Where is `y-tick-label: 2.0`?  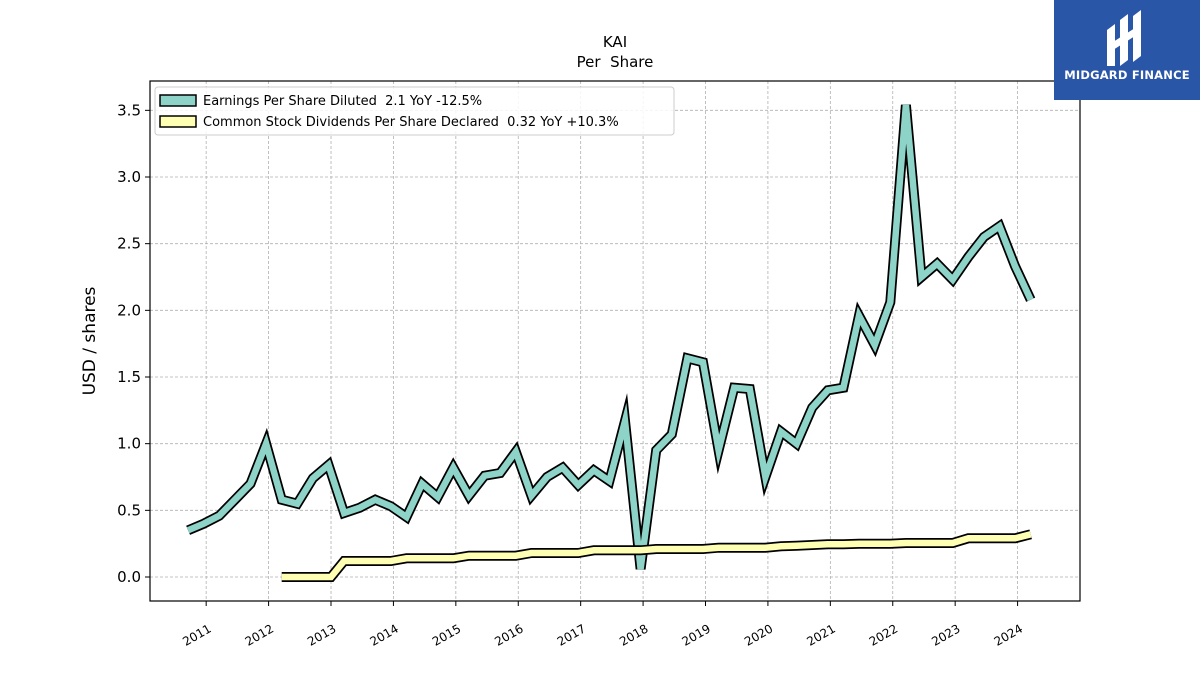
y-tick-label: 2.0 is located at coordinates (129, 310).